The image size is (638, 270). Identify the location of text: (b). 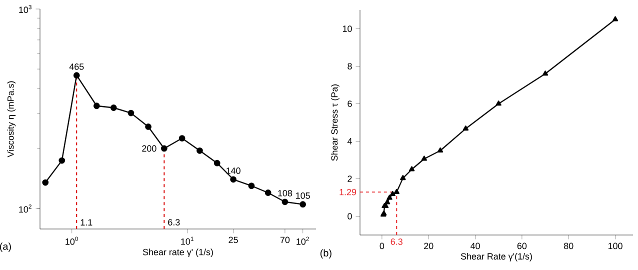
(326, 253).